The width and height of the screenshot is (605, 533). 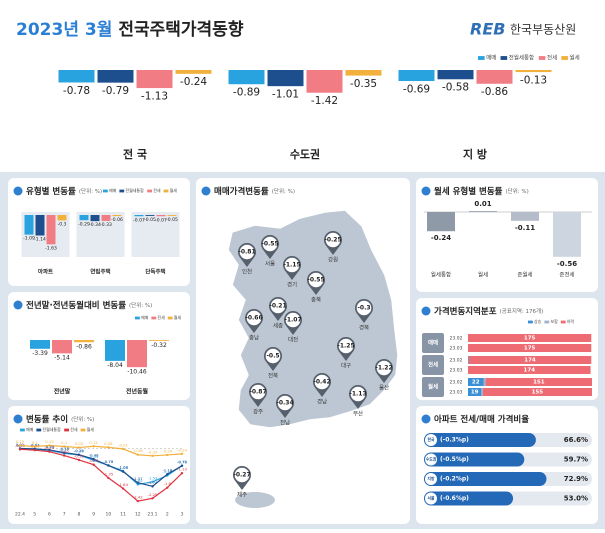 I want to click on title-text: 전국주택가격동향, so click(x=180, y=29).